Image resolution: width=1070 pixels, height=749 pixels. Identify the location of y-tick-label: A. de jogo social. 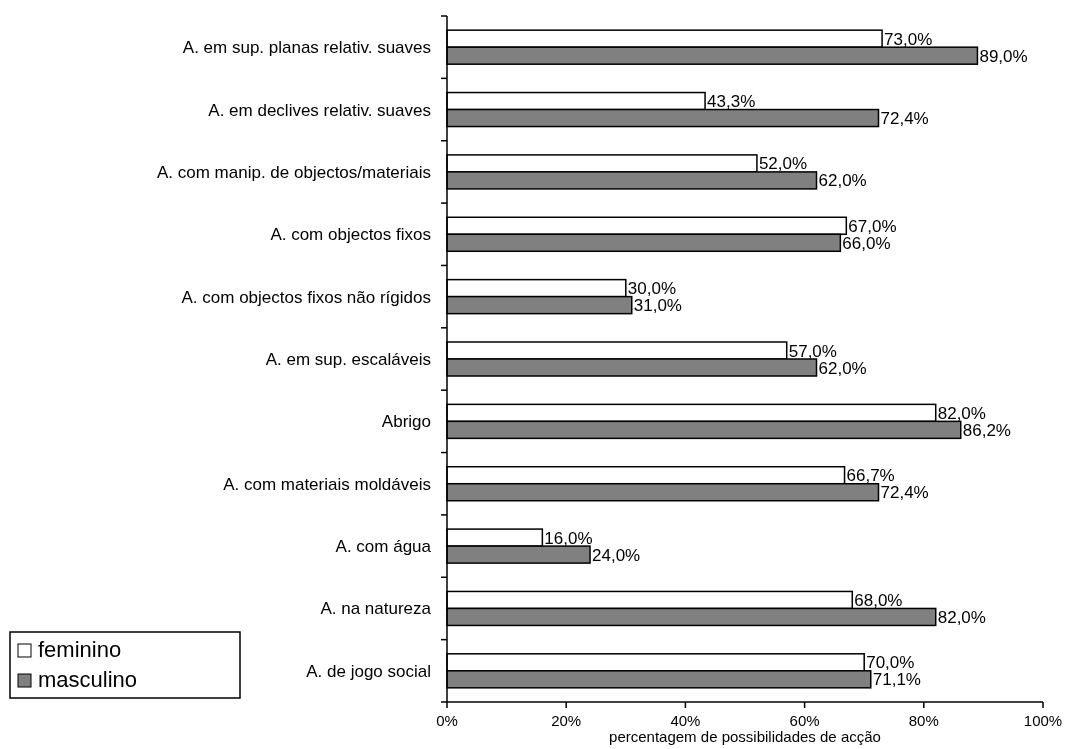
(368, 671).